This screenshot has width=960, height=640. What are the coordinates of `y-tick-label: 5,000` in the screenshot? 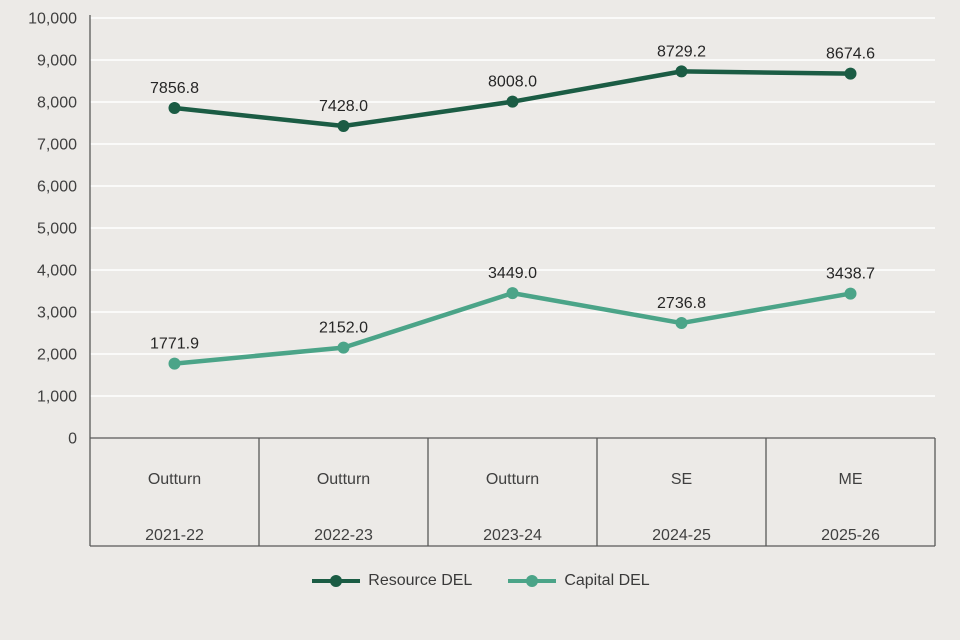 It's located at (57, 229).